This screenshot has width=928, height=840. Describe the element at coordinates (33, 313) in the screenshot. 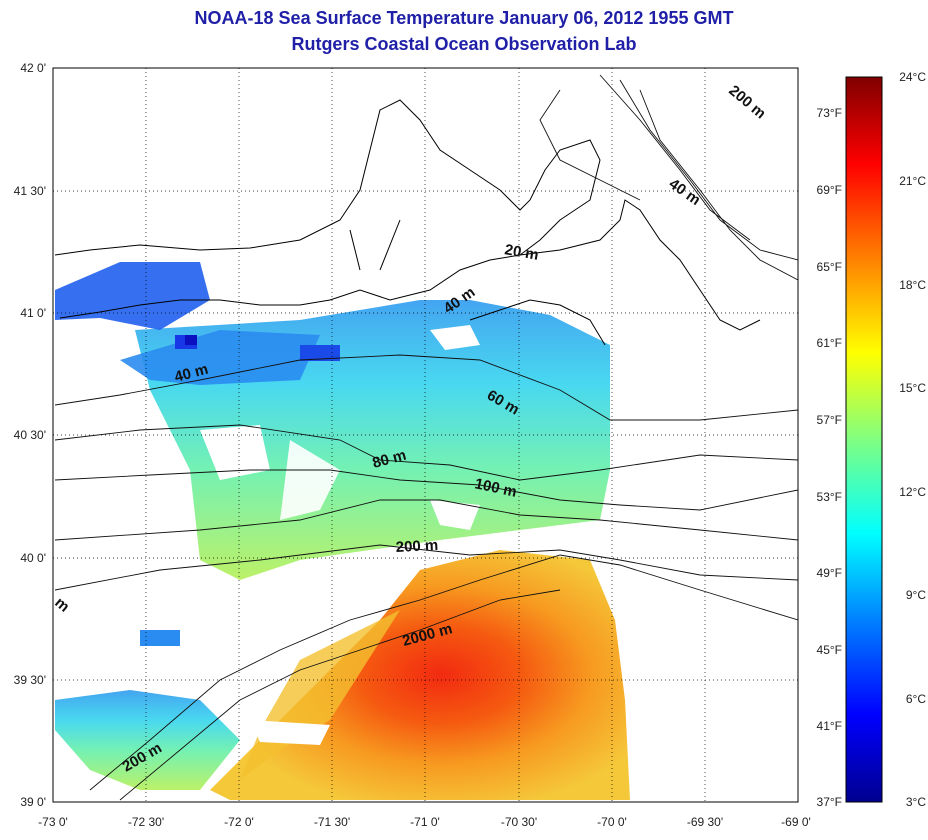

I see `lat-tick-label: 41 0'` at that location.